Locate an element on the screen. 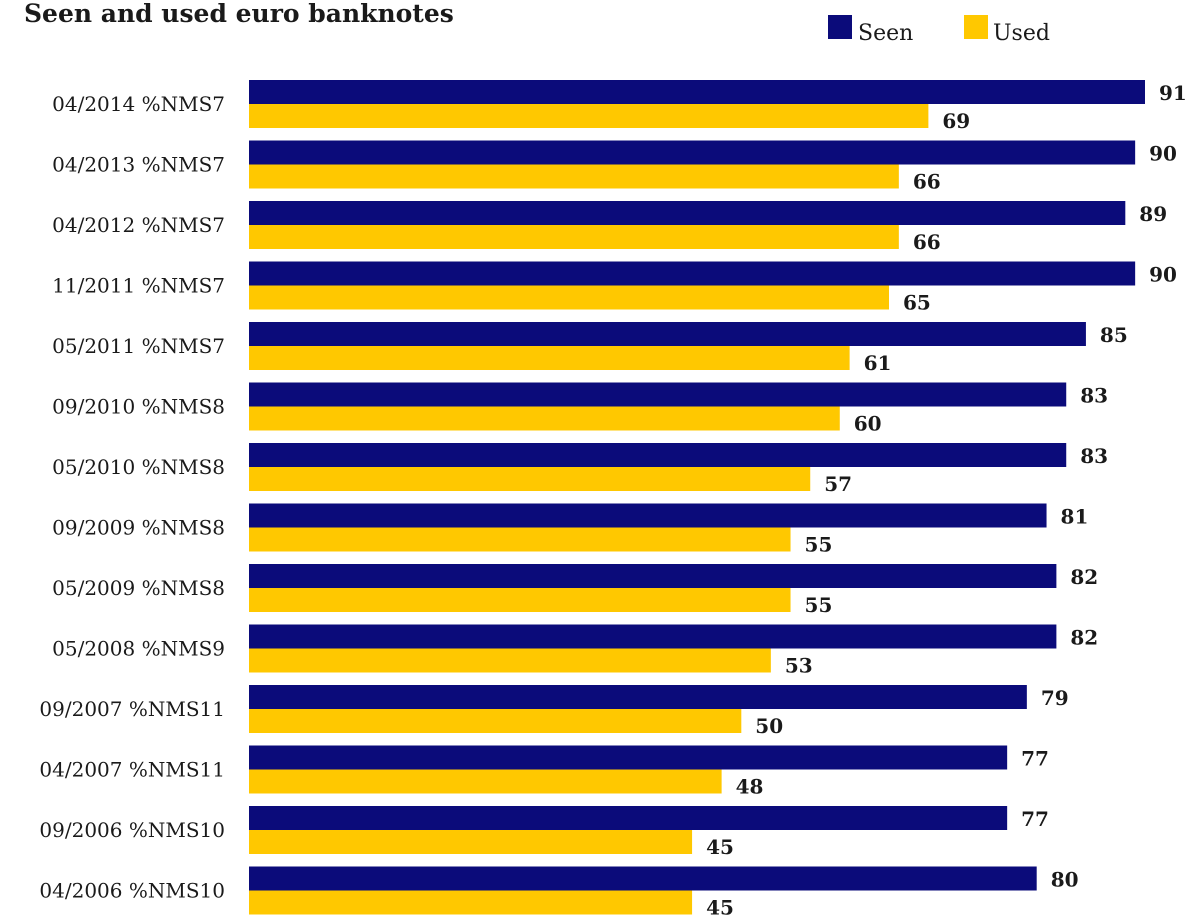  legend-swatch-used is located at coordinates (976, 27).